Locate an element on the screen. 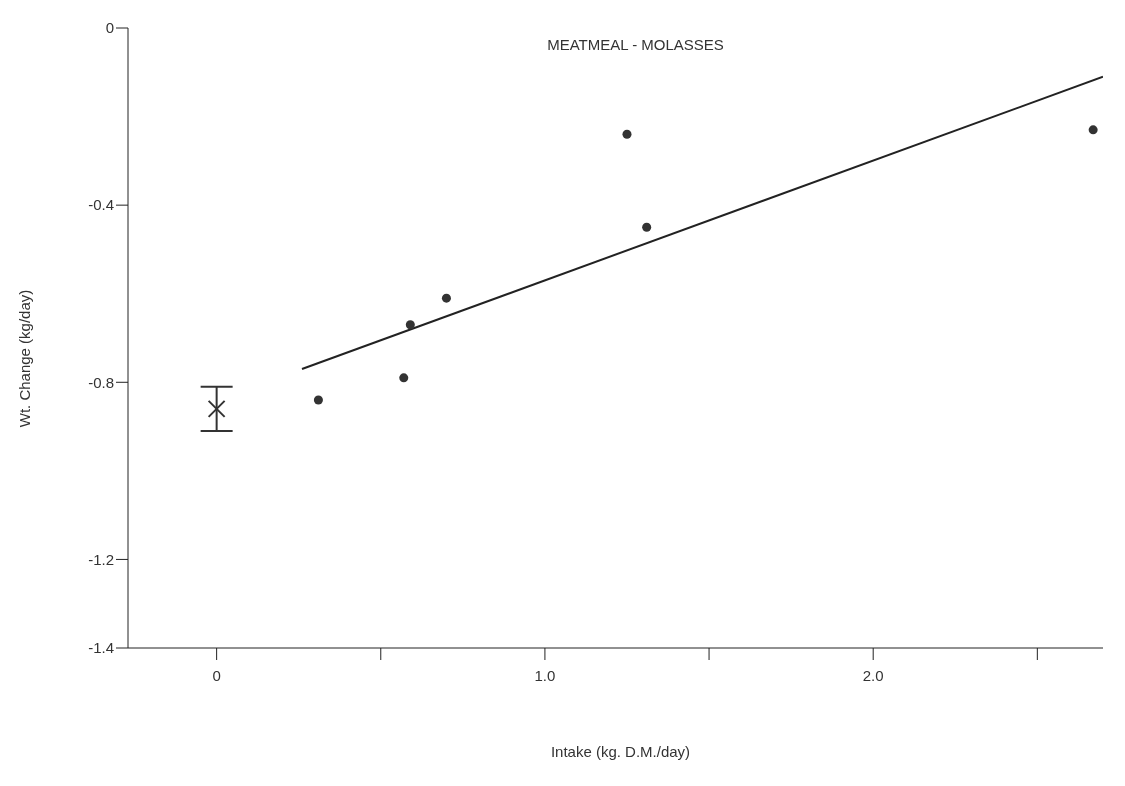  x-tick-label: 1.0 is located at coordinates (545, 675).